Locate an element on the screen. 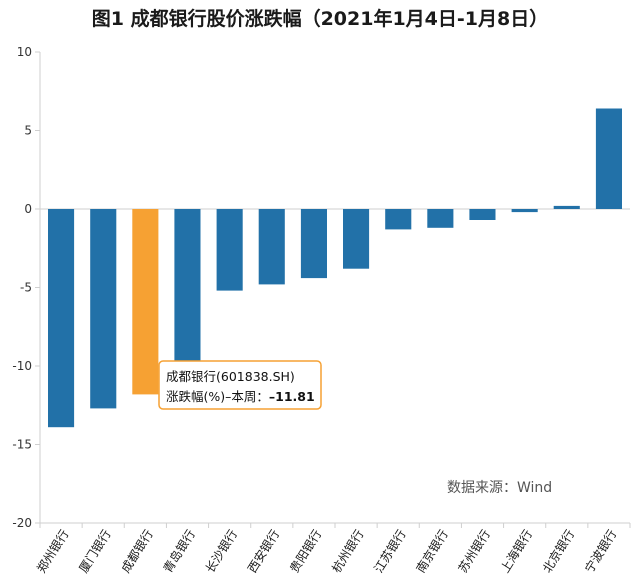 Image resolution: width=640 pixels, height=587 pixels. tooltip-box is located at coordinates (240, 385).